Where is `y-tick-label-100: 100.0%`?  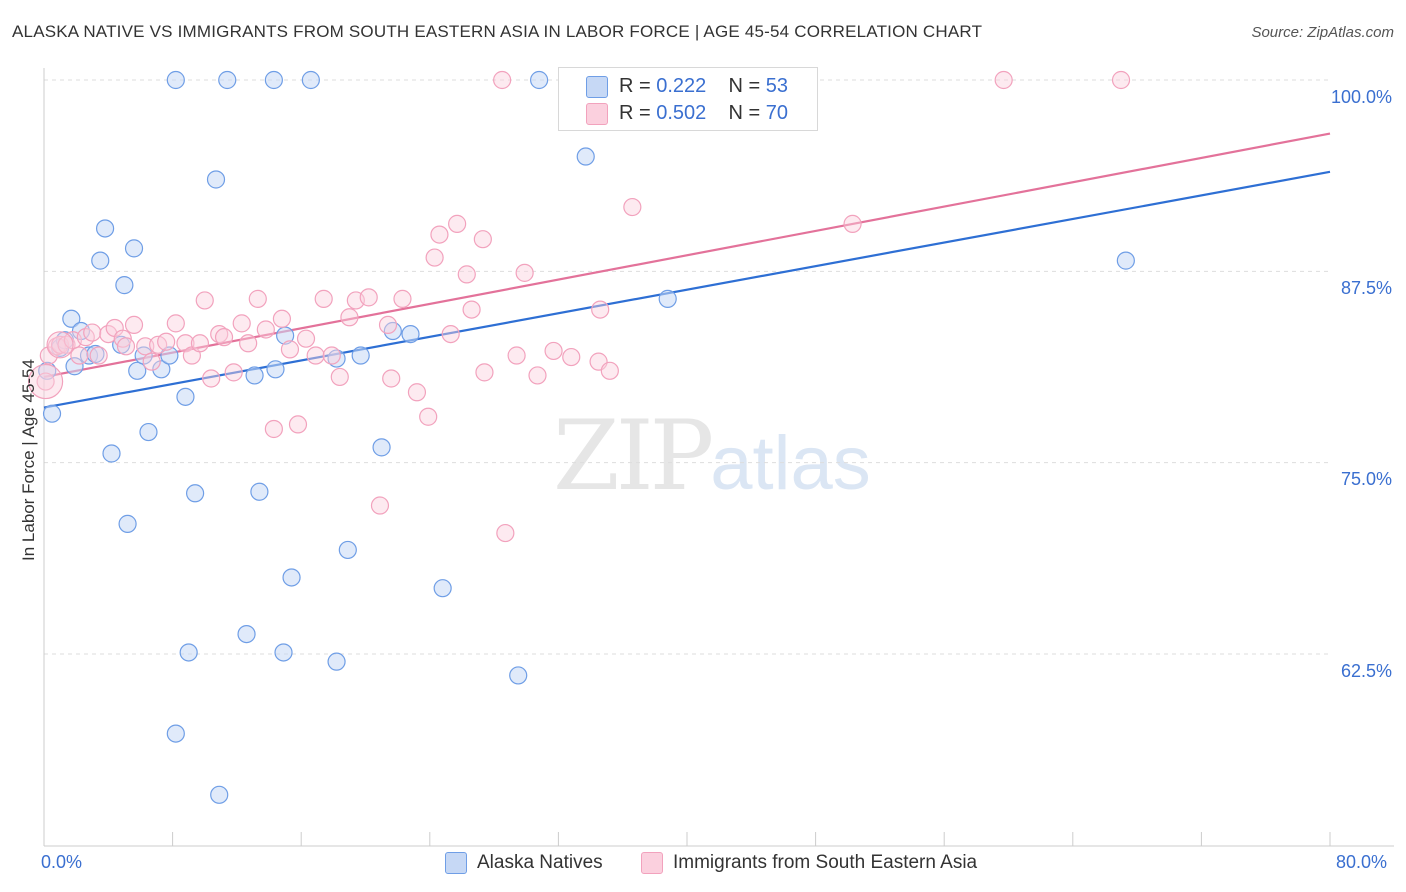 y-tick-label-100: 100.0% is located at coordinates (1361, 97).